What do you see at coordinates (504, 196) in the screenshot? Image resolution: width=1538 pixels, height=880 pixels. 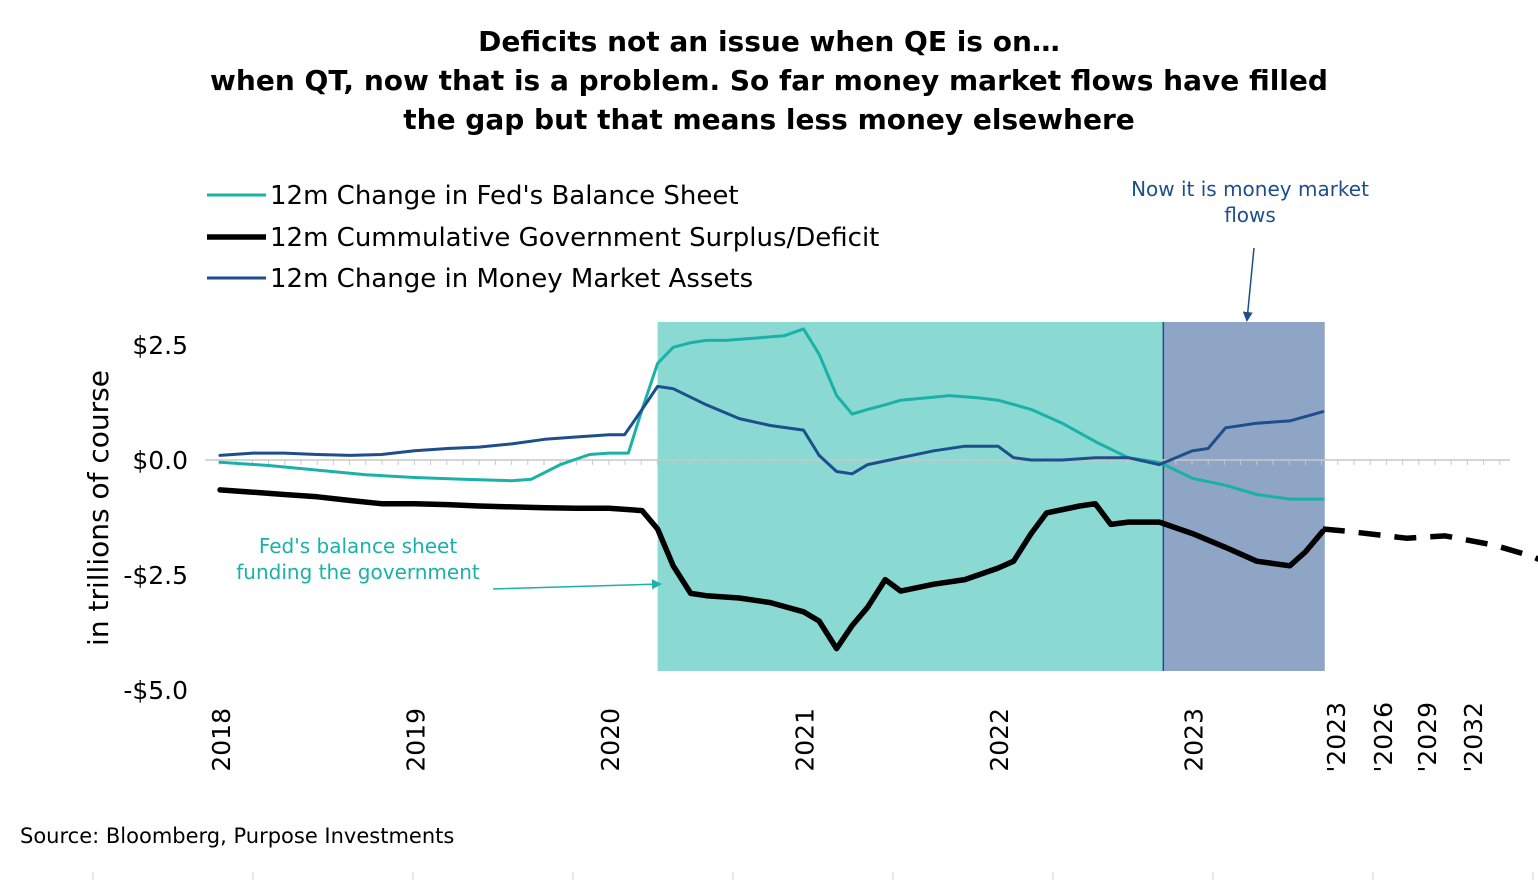 I see `legend-label: 12m Change in Fed's Balance Sheet` at bounding box center [504, 196].